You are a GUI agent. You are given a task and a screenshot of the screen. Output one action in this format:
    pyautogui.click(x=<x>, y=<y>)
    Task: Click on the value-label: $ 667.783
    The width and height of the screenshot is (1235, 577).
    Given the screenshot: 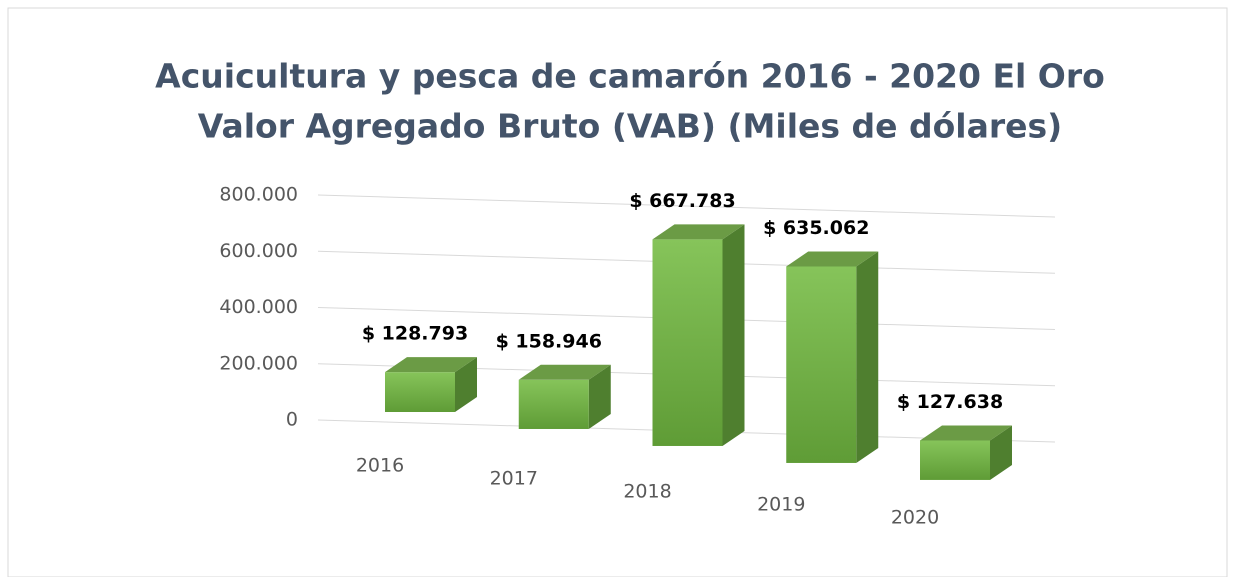 What is the action you would take?
    pyautogui.click(x=682, y=201)
    